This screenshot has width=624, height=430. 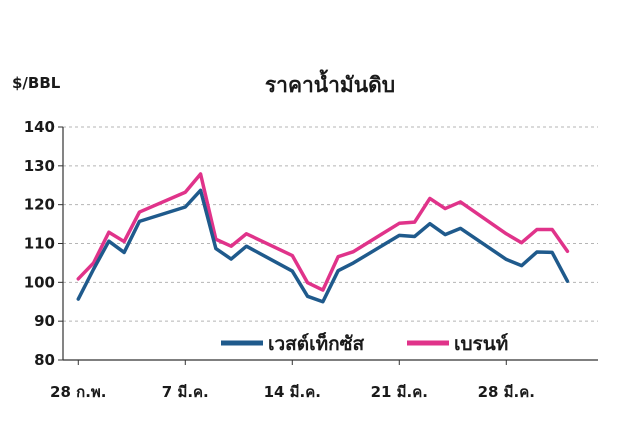 What do you see at coordinates (506, 392) in the screenshot?
I see `x-tick-label: 28 มี.ค.` at bounding box center [506, 392].